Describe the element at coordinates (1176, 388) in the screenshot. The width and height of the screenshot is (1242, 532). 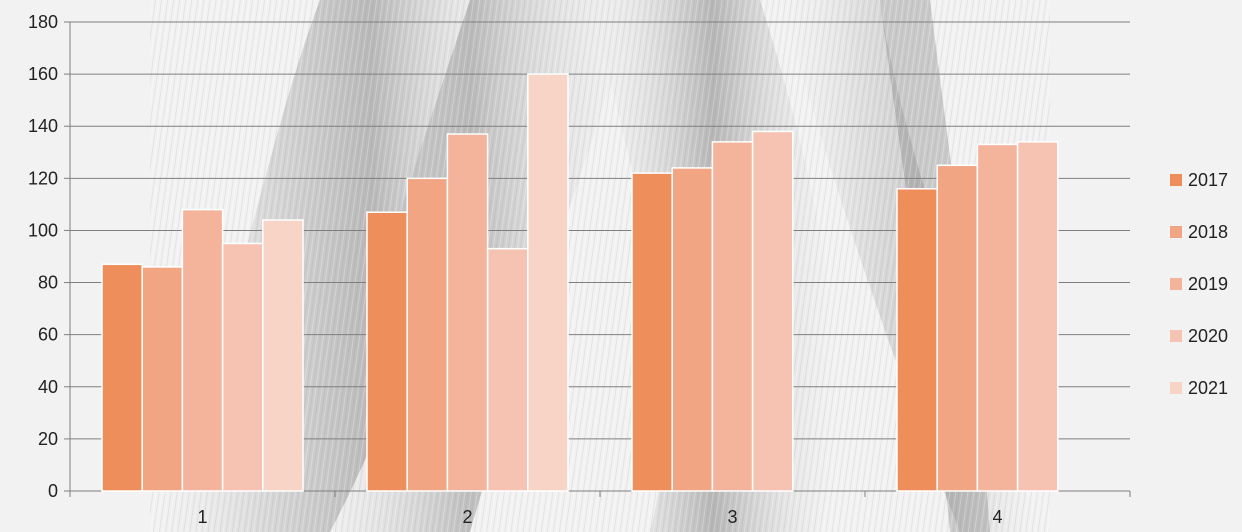
I see `legend-swatch-2021` at that location.